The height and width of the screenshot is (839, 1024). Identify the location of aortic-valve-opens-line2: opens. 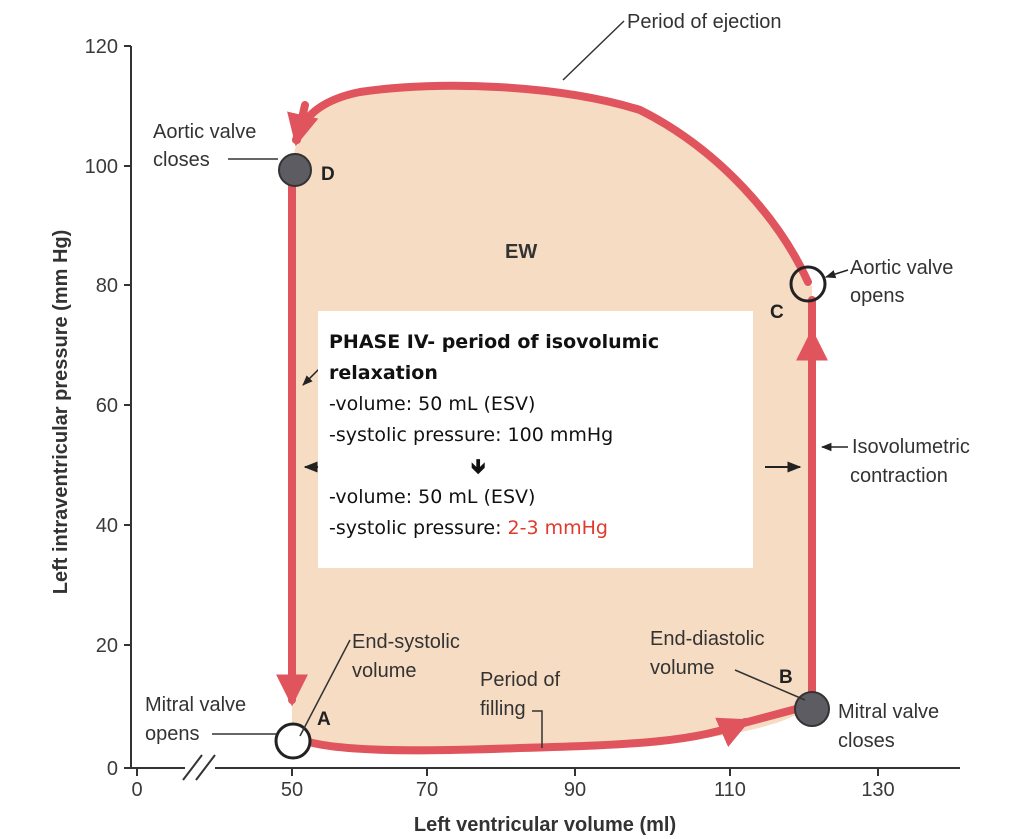
(877, 296).